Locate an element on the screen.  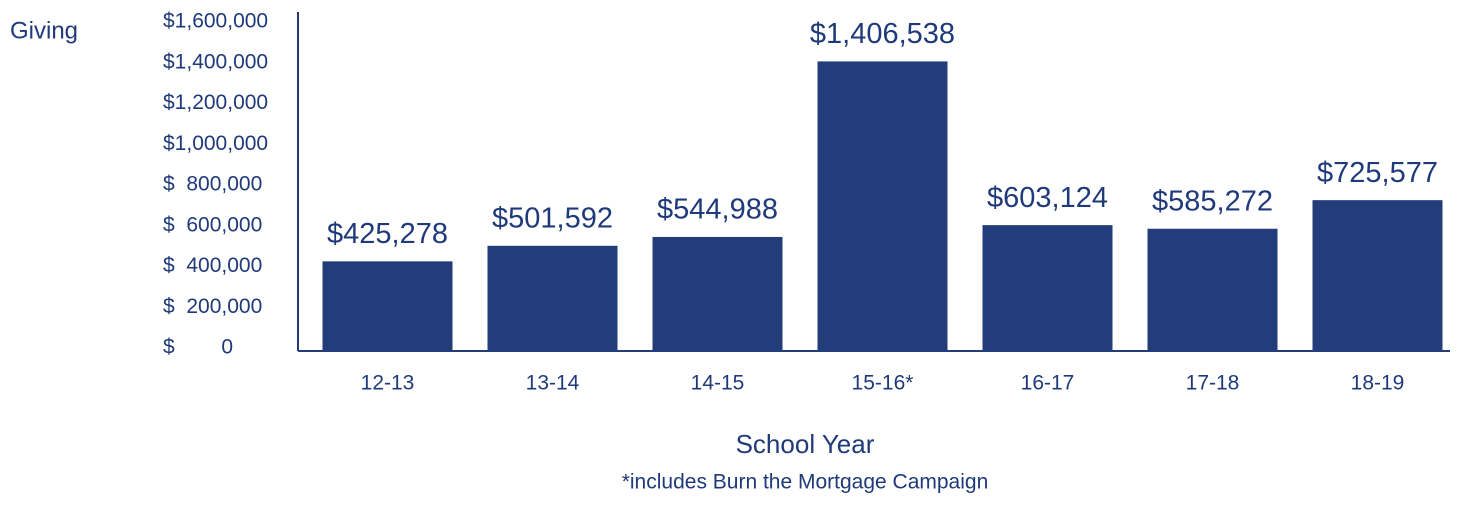
x-tick-label: 12-13 is located at coordinates (388, 383).